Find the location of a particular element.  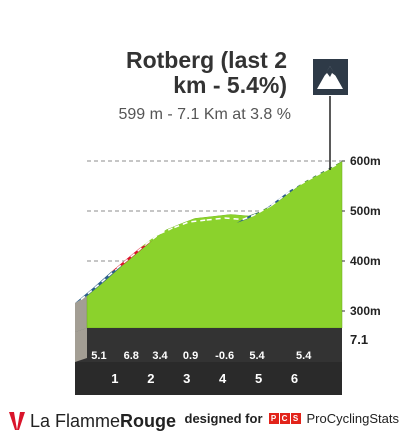

brand-logo: La FlammeRouge is located at coordinates (92, 421).